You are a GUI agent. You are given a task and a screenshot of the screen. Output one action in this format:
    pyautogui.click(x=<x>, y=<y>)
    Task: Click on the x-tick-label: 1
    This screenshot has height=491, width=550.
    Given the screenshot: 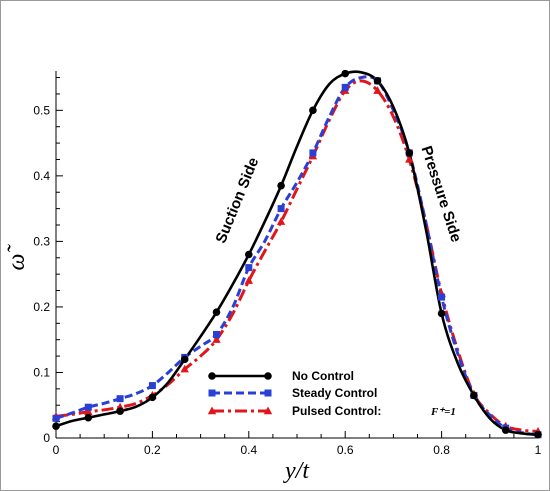 What is the action you would take?
    pyautogui.click(x=538, y=450)
    